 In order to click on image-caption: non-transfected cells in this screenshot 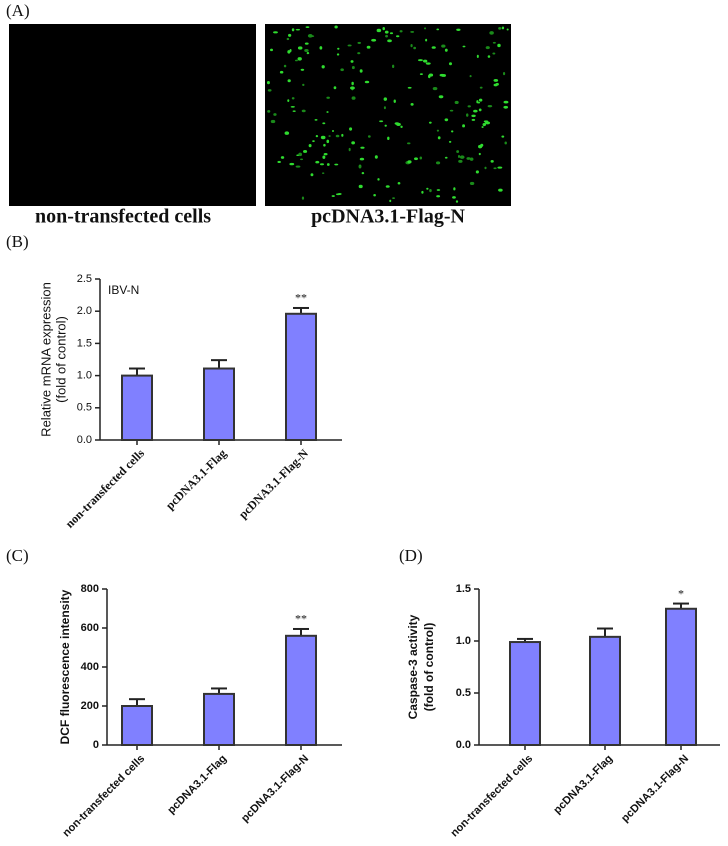, I will do `click(123, 217)`.